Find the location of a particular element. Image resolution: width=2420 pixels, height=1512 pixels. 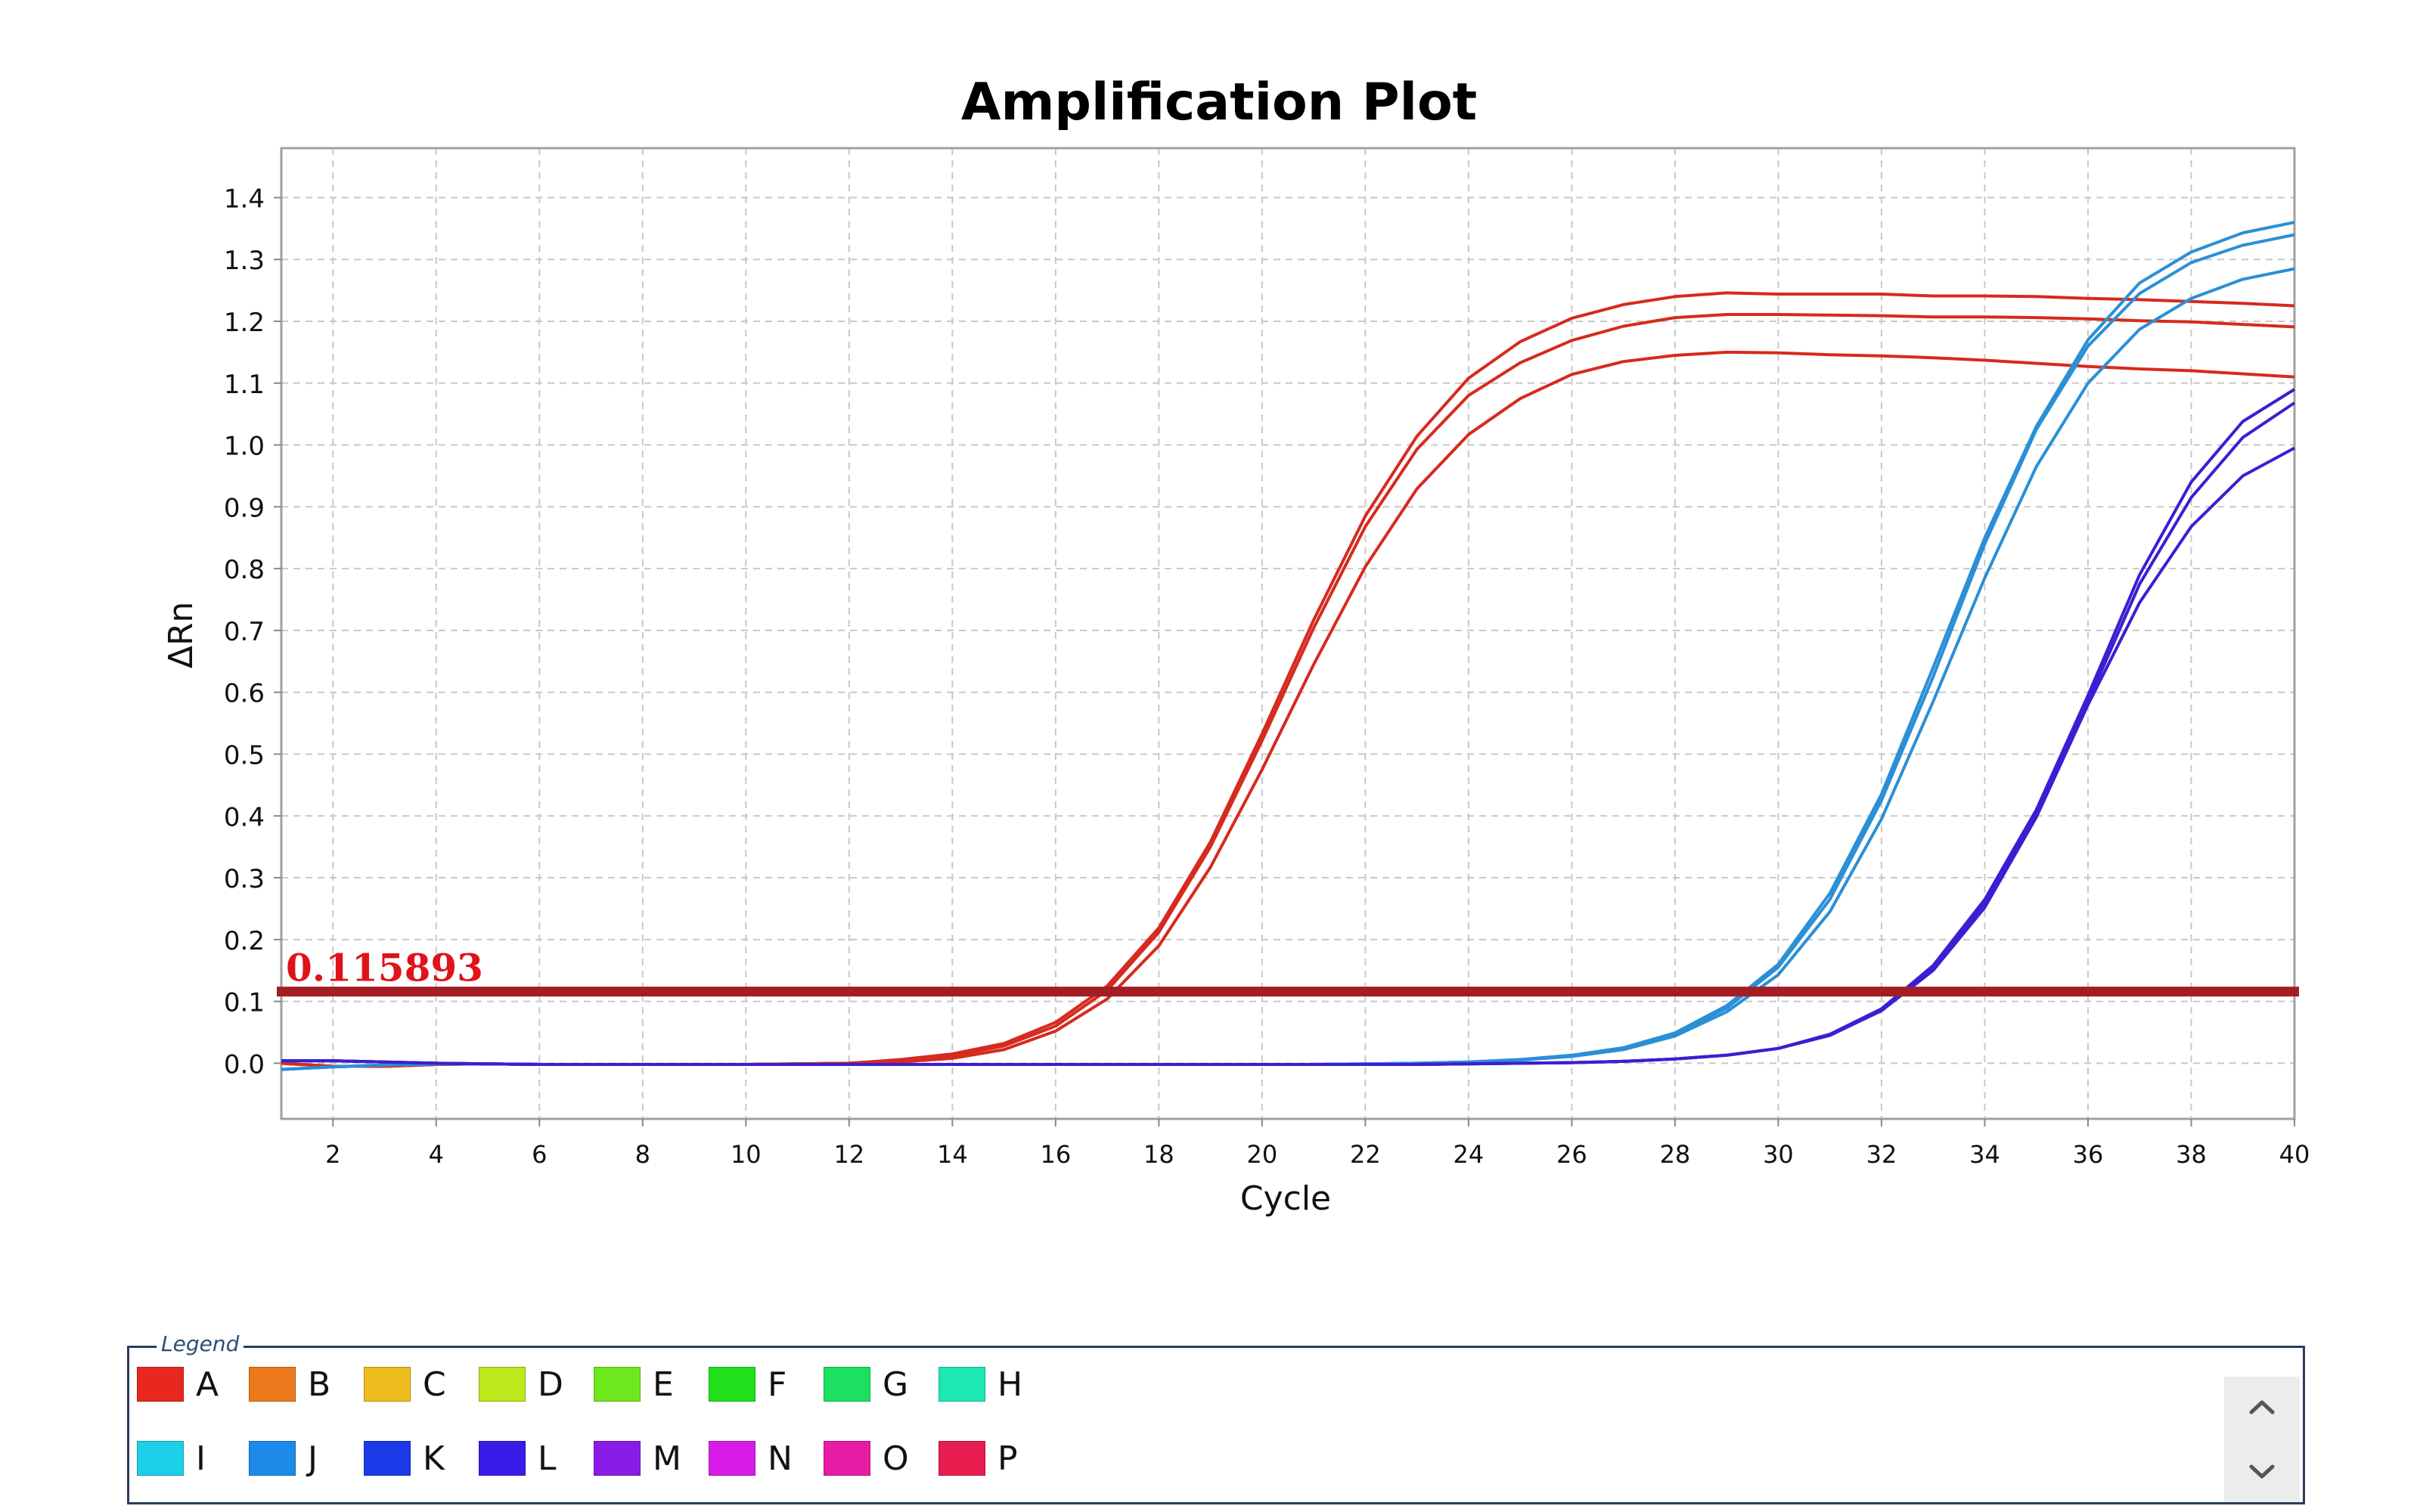

x-tick-label: 22 is located at coordinates (1365, 1154).